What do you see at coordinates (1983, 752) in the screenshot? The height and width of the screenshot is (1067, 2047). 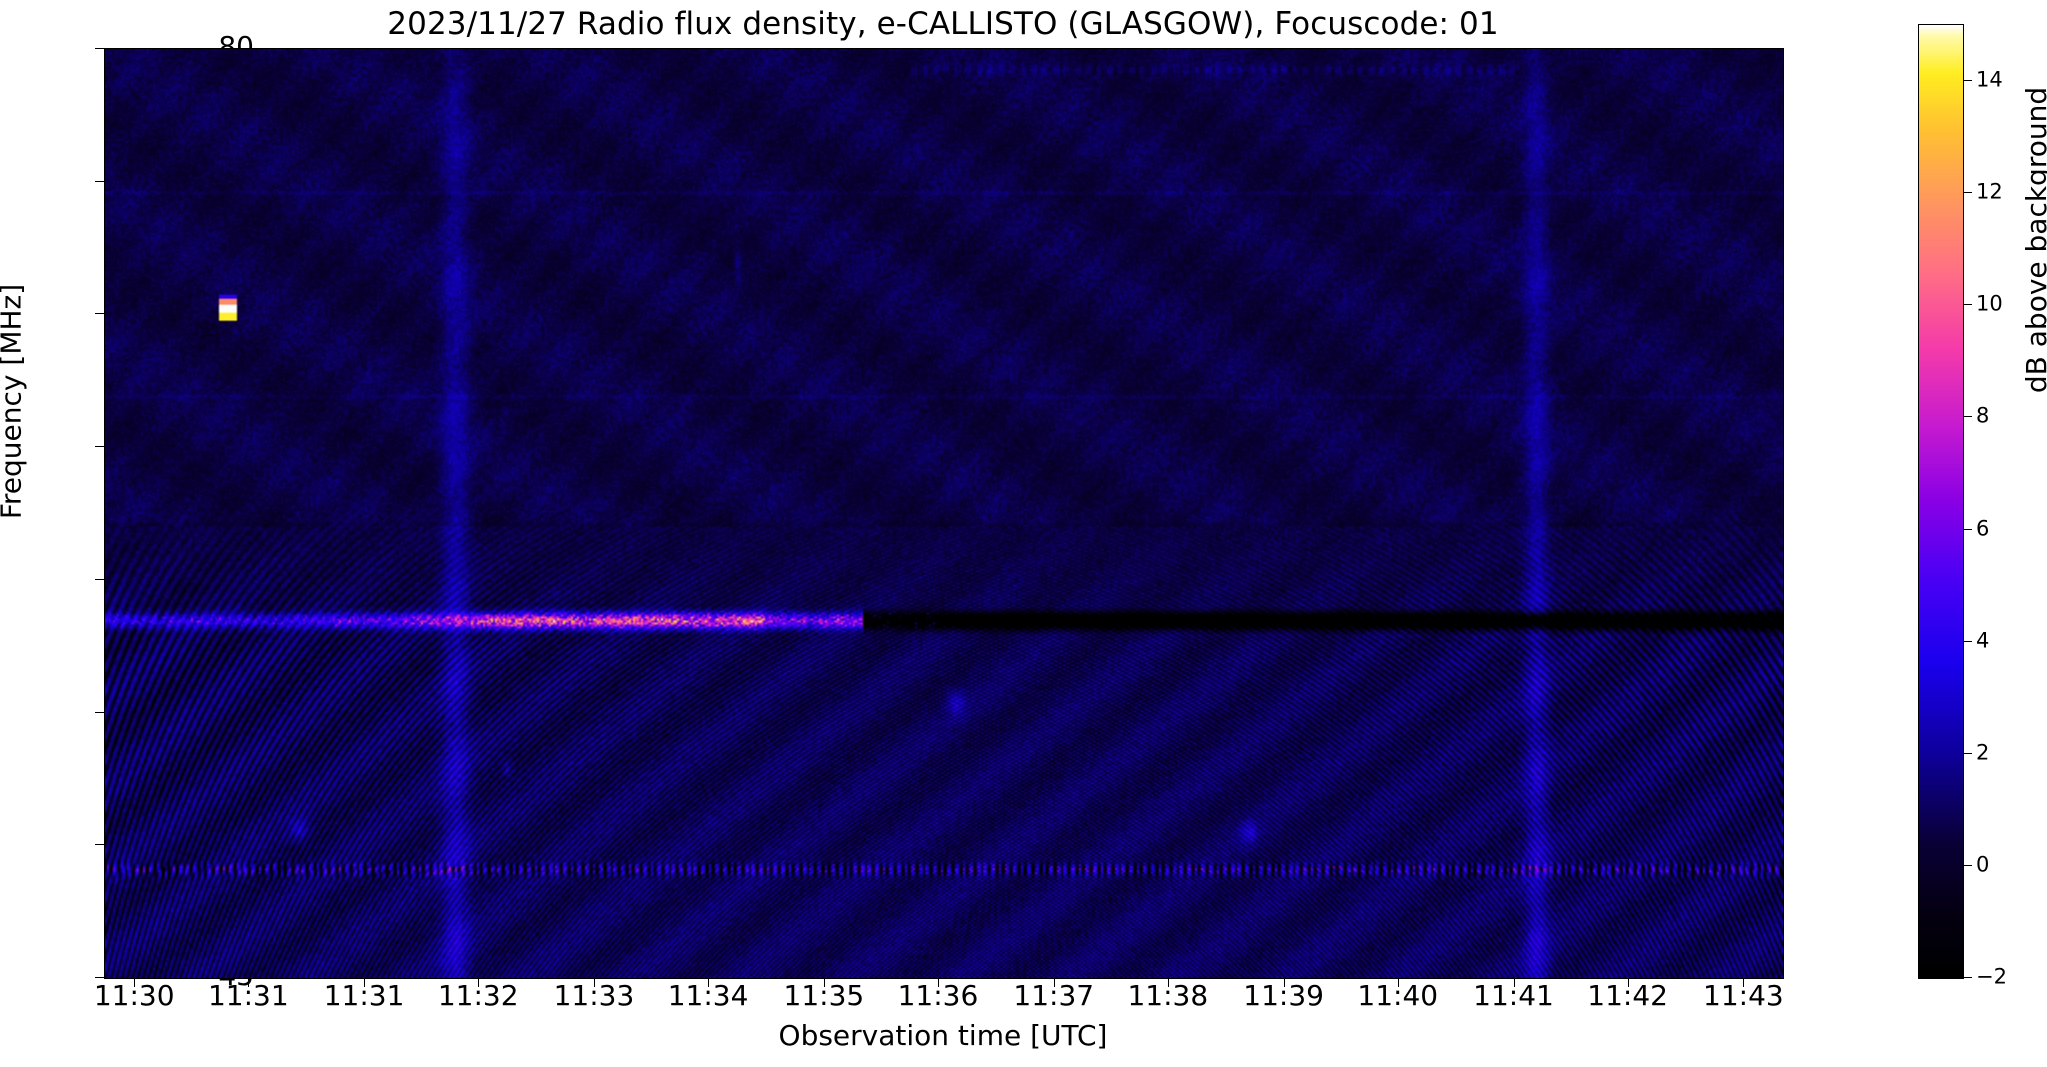 I see `colorbar-tick-label: 2` at bounding box center [1983, 752].